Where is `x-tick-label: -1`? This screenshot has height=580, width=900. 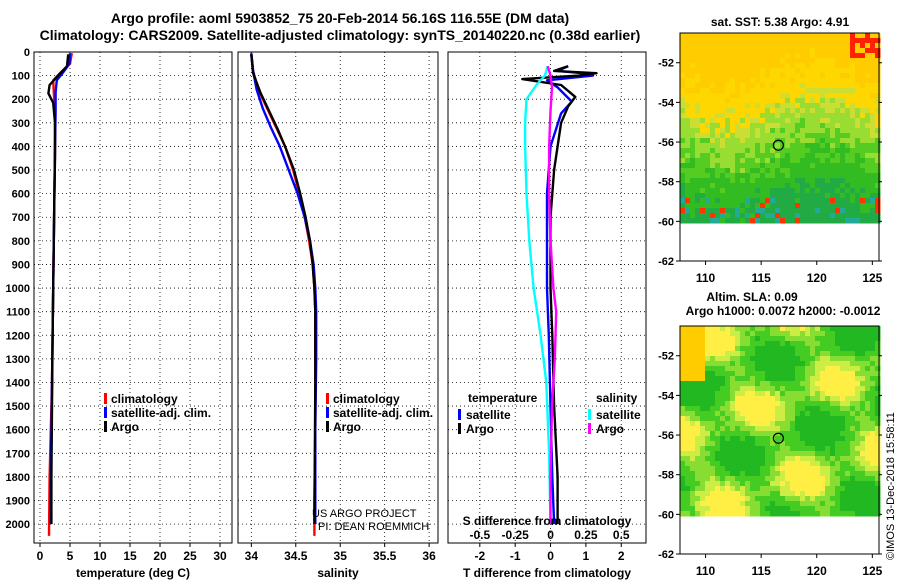 x-tick-label: -1 is located at coordinates (515, 556).